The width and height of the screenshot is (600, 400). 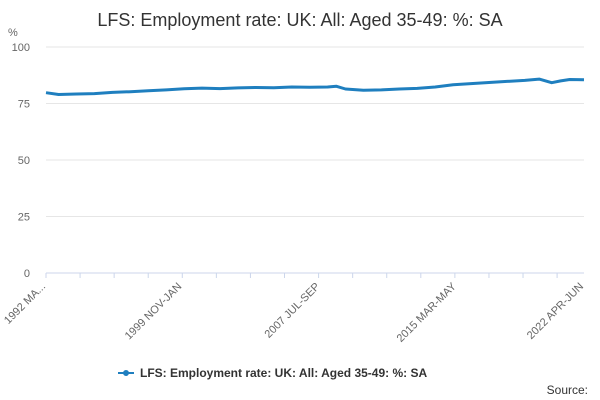 What do you see at coordinates (24, 218) in the screenshot?
I see `y-tick-label: 25` at bounding box center [24, 218].